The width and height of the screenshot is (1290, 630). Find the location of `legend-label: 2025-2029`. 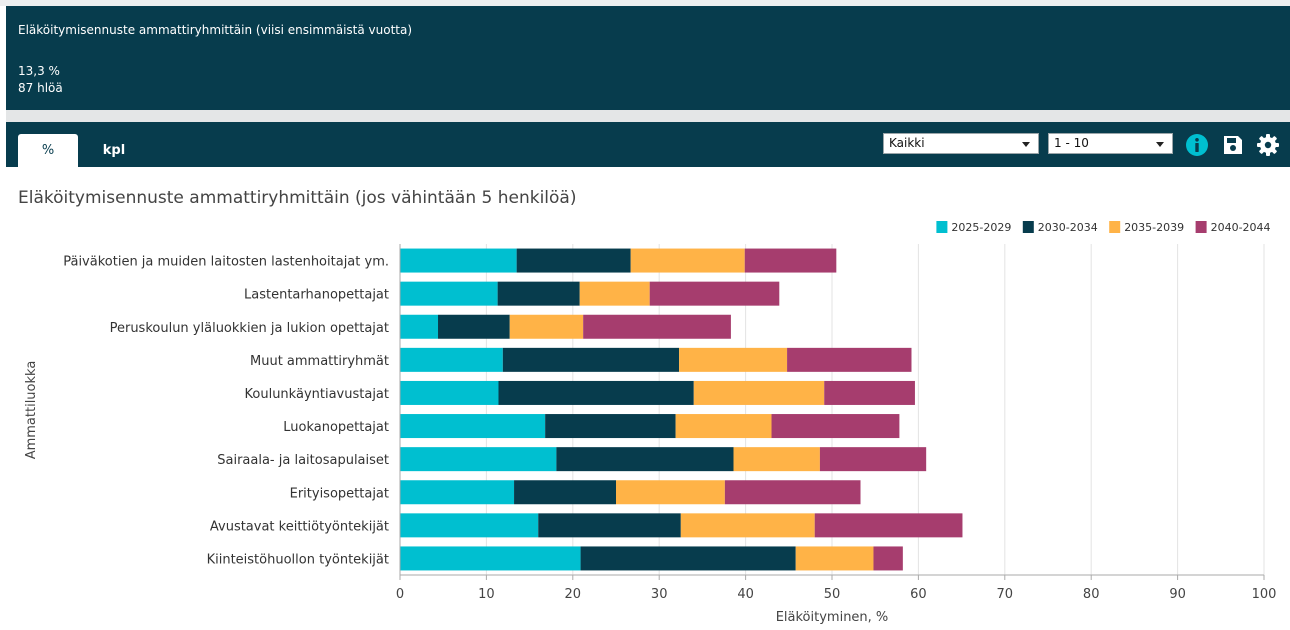

legend-label: 2025-2029 is located at coordinates (981, 227).